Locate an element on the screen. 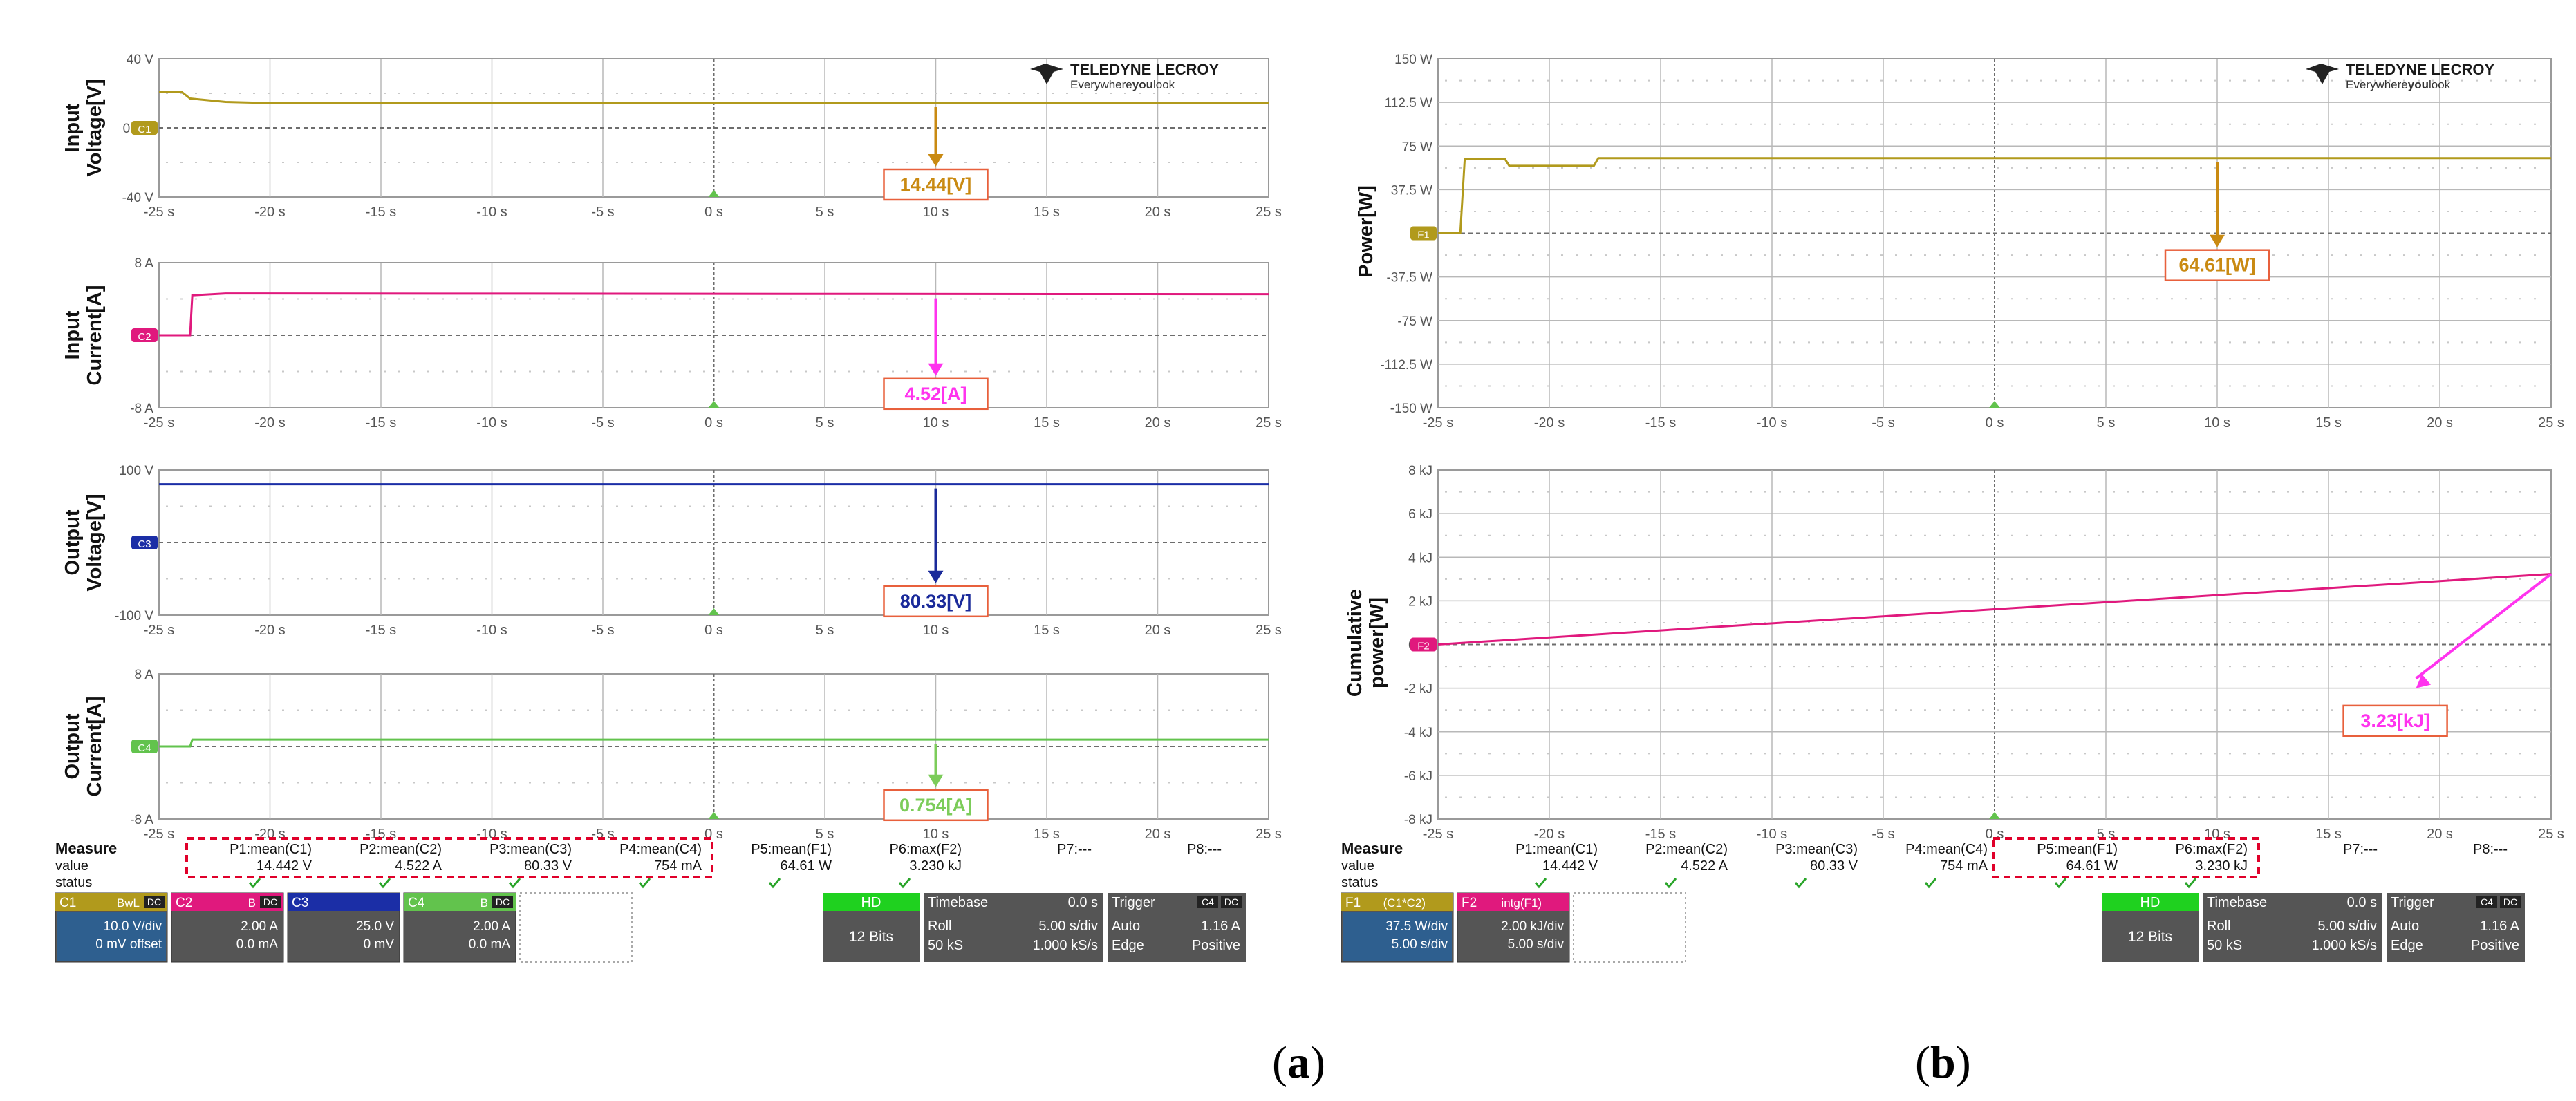 This screenshot has height=1101, width=2576. trigger-coupling: DC is located at coordinates (2510, 901).